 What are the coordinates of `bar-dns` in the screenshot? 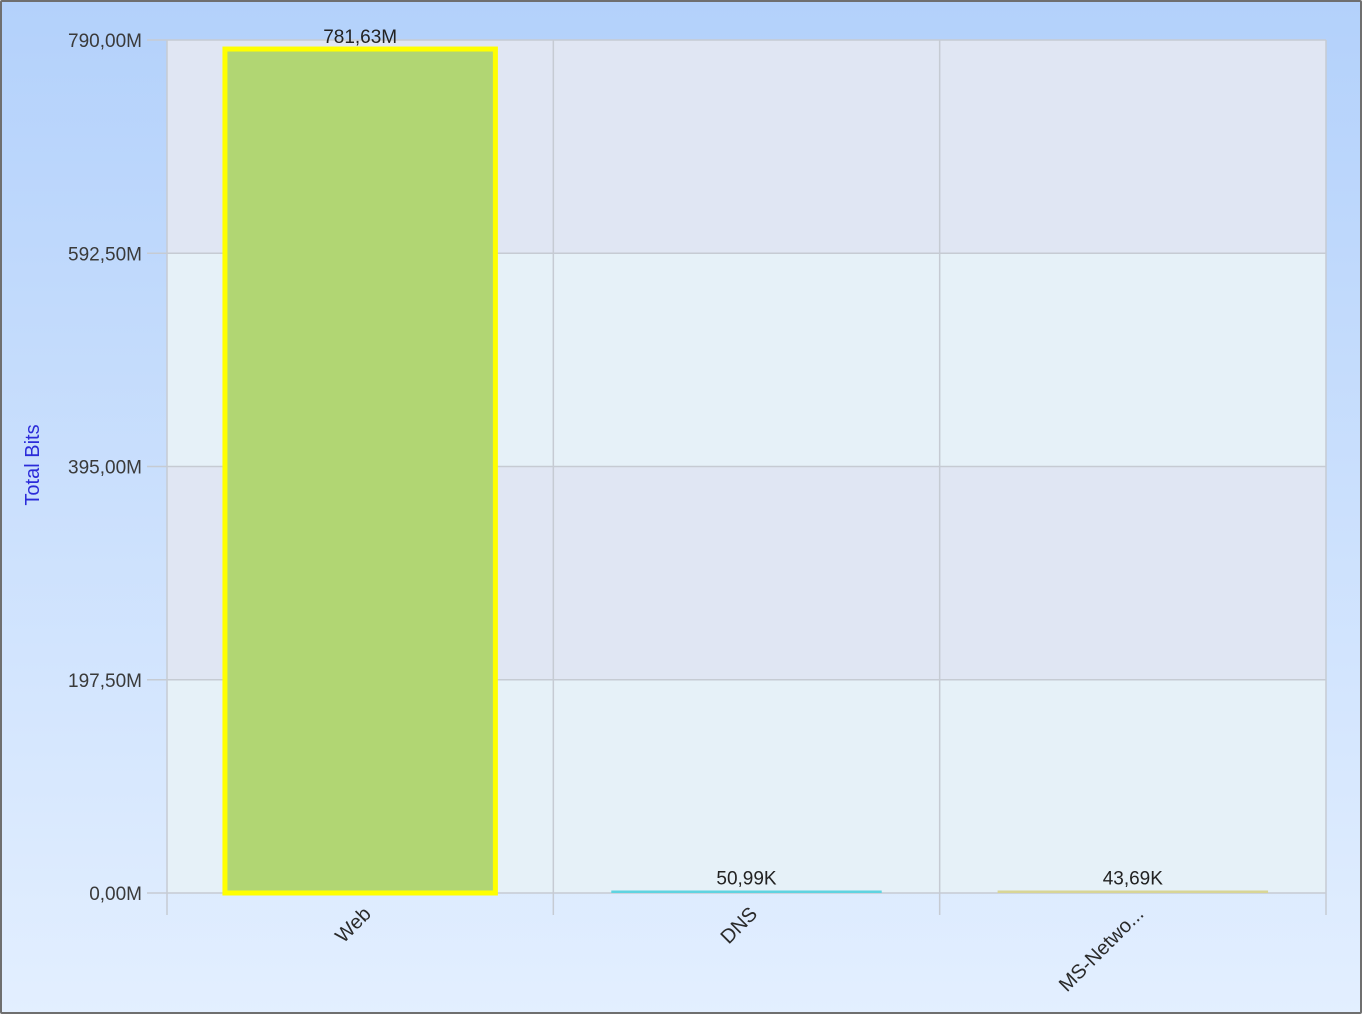 It's located at (746, 892).